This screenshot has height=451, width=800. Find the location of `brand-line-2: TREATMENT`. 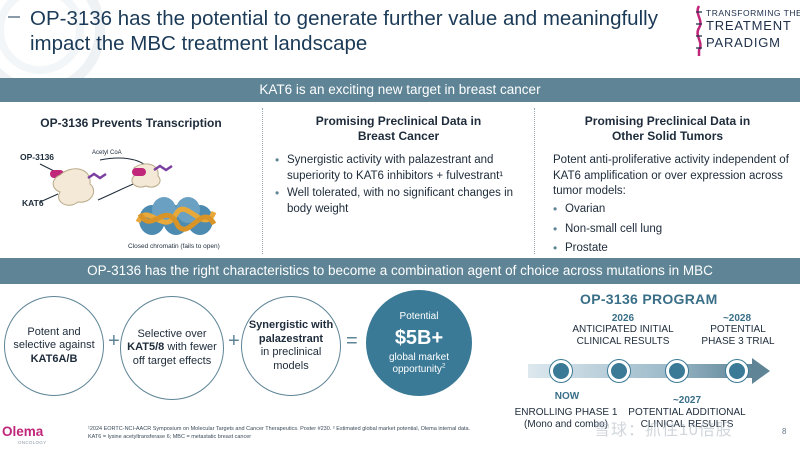

brand-line-2: TREATMENT is located at coordinates (749, 25).